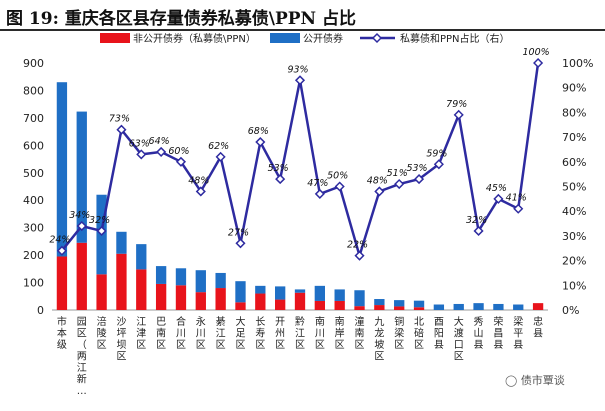 This screenshot has width=605, height=411. Describe the element at coordinates (102, 321) in the screenshot. I see `x-tick-label-char: 涪` at that location.